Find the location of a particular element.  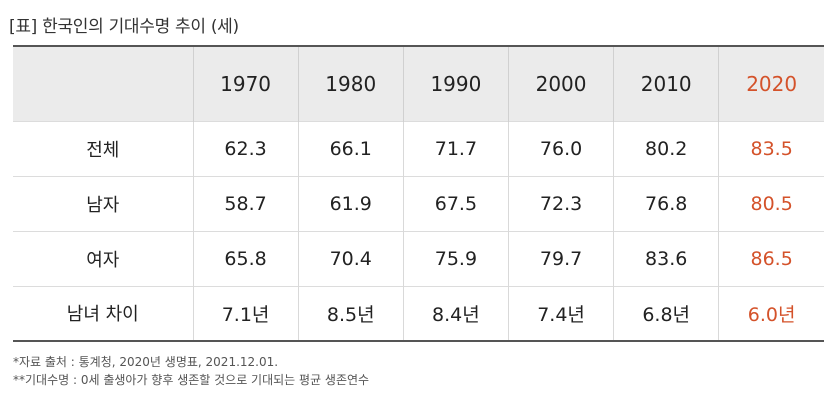

header-year: 1970 is located at coordinates (245, 83).